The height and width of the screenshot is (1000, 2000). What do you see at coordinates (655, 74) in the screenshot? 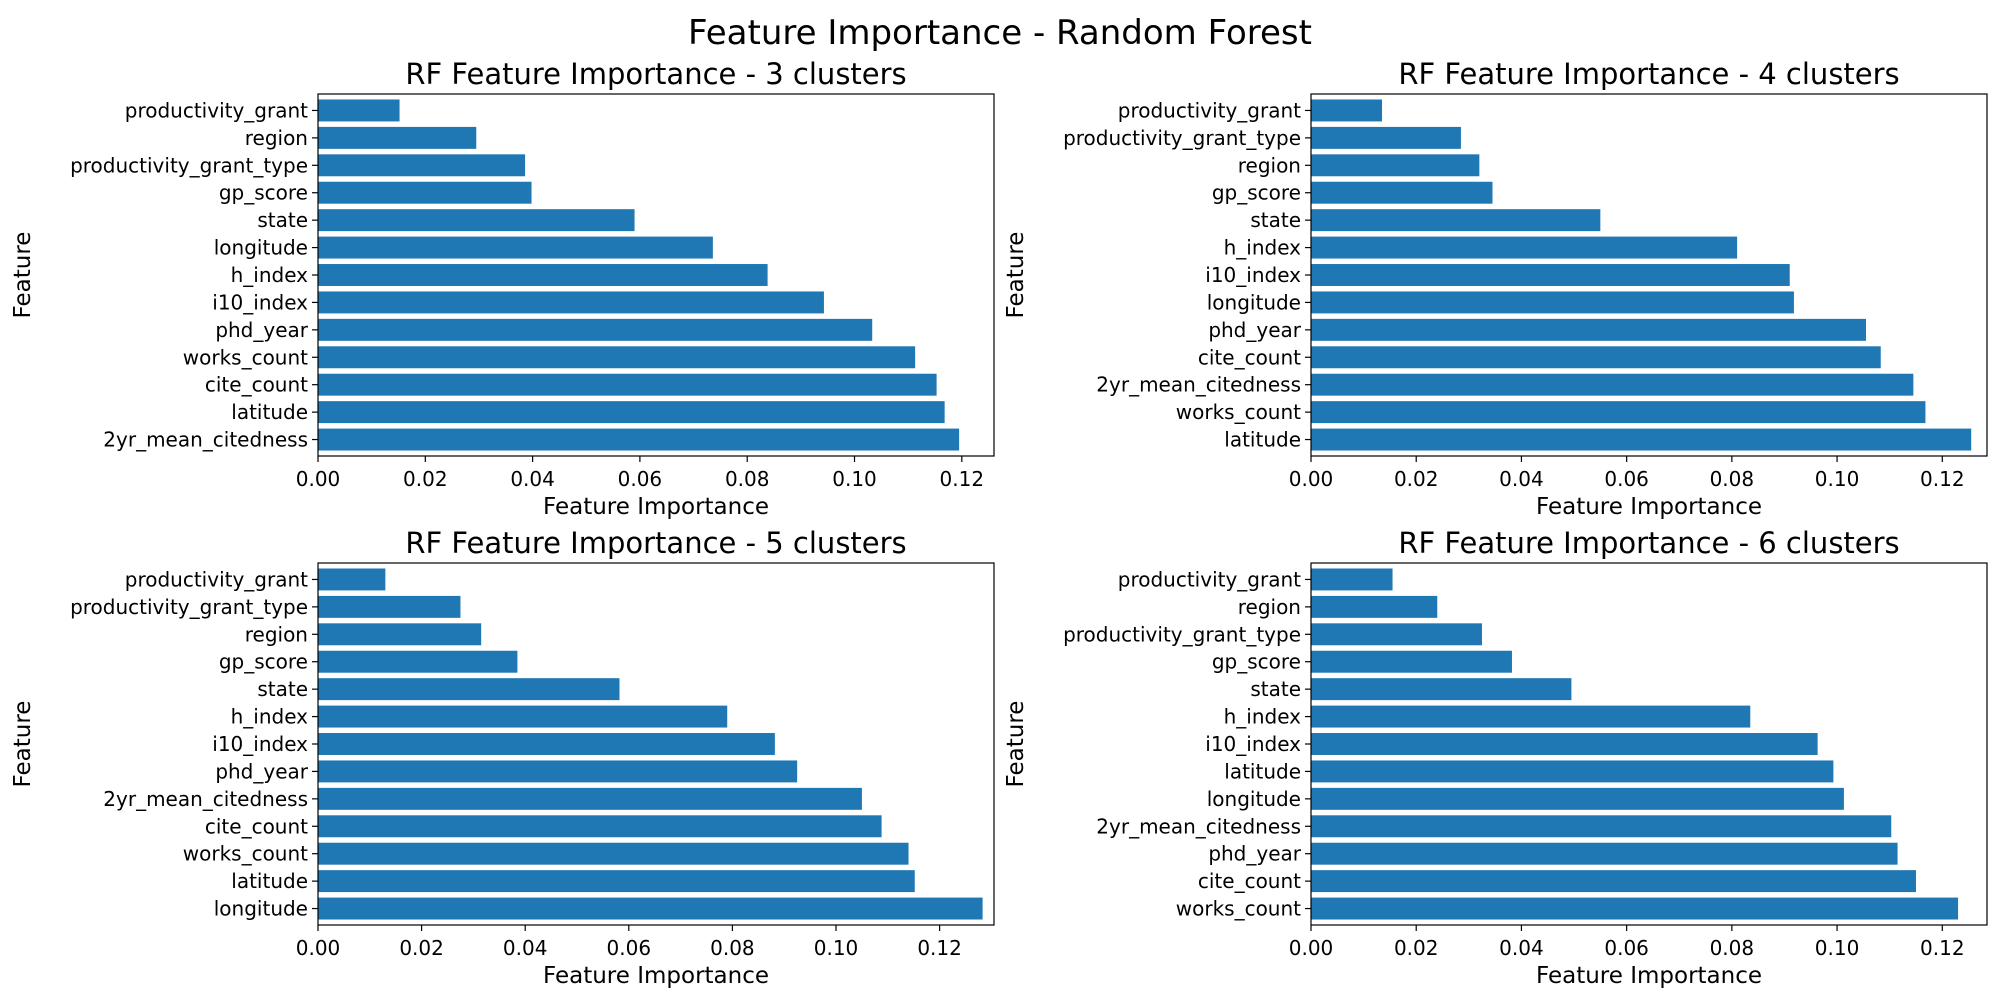
I see `subplot-title: RF Feature Importance - 3 clusters` at bounding box center [655, 74].